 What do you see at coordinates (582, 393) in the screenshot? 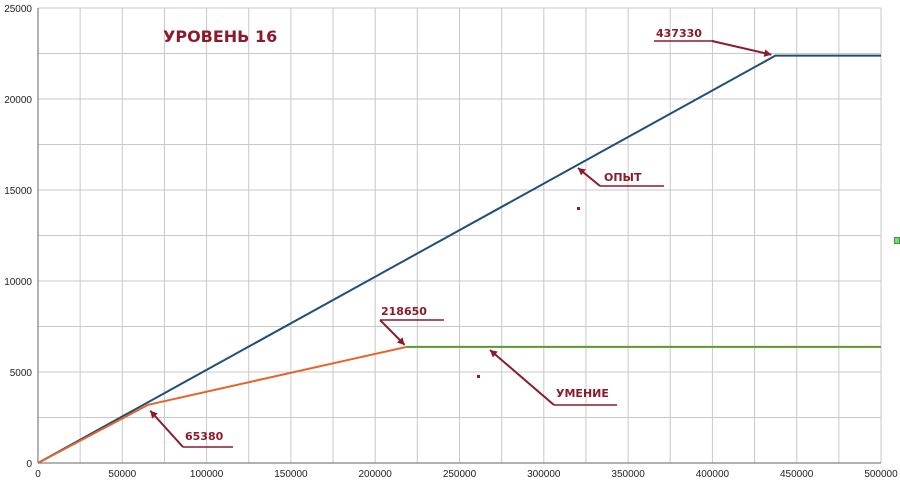
I see `annotation-label: УМЕНИЕ` at bounding box center [582, 393].